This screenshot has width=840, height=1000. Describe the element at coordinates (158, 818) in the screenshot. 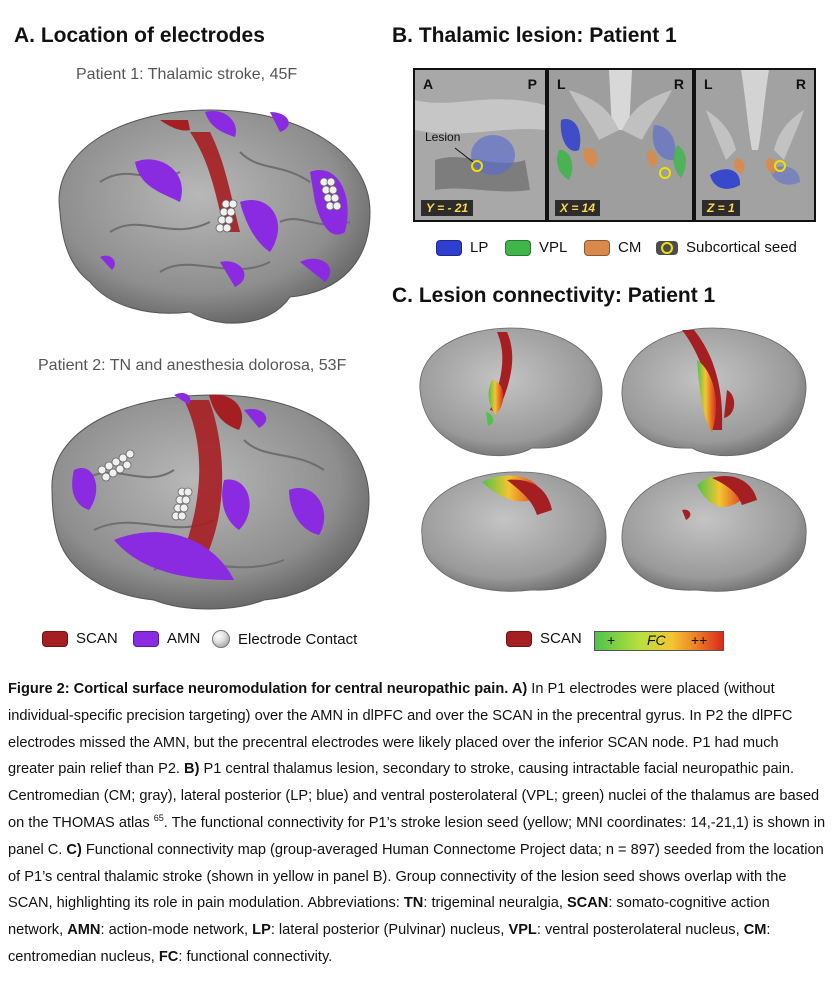

I see `caption-reference: 65` at that location.